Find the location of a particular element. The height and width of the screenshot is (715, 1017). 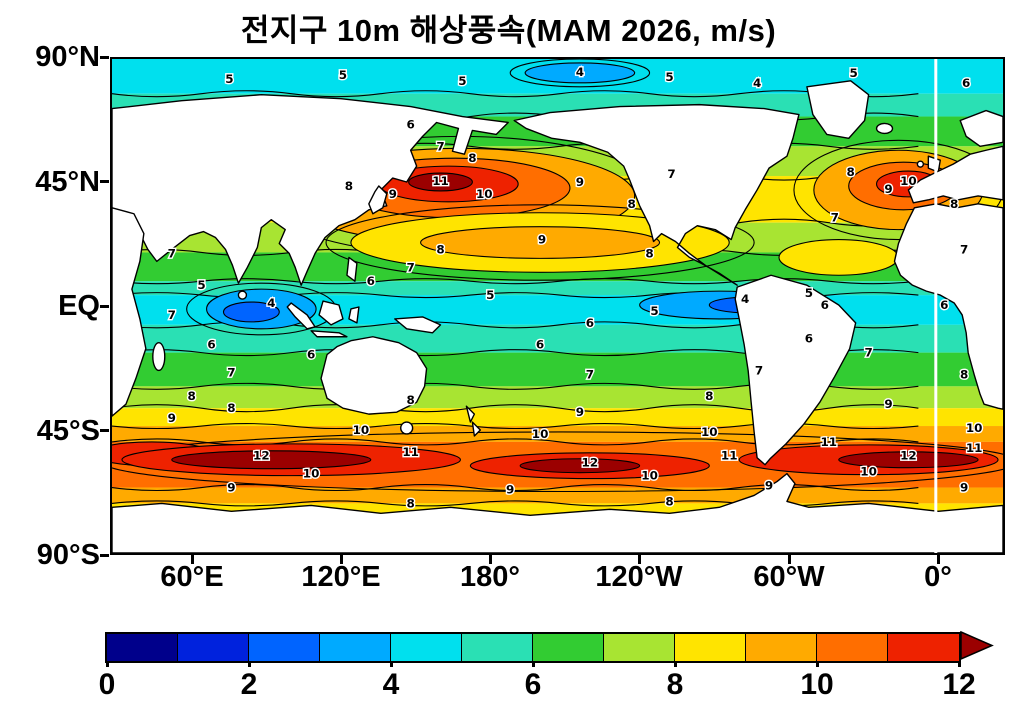

y-axis-label: 45°N is located at coordinates (67, 181).